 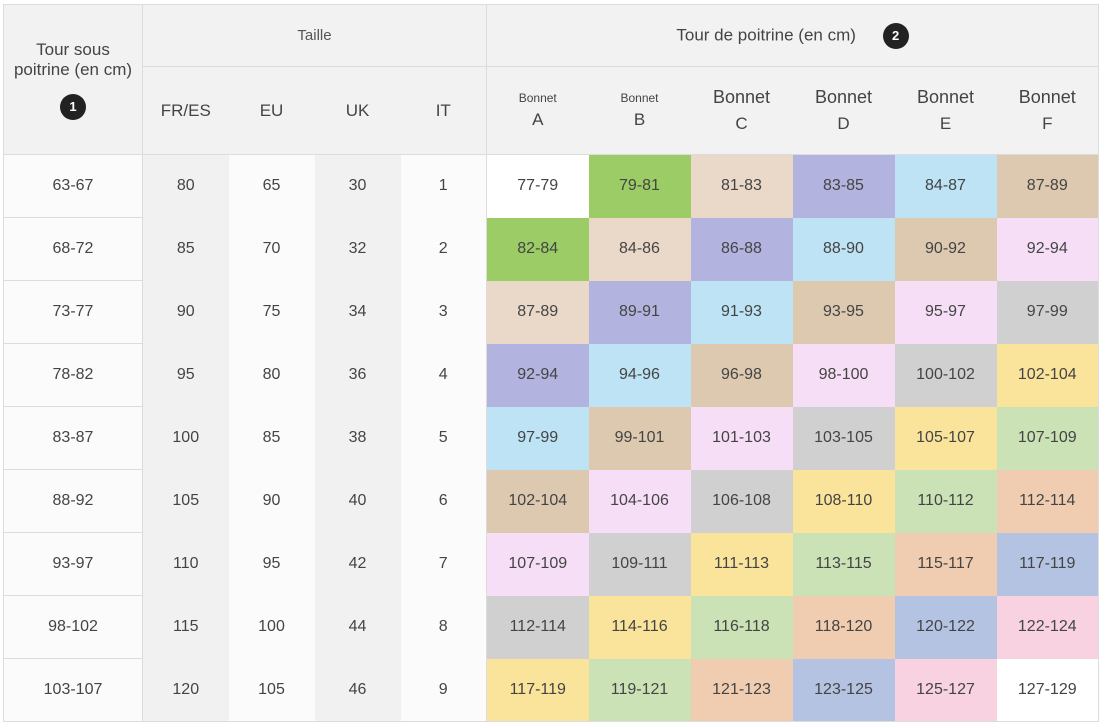 What do you see at coordinates (1047, 110) in the screenshot?
I see `cup-col-f: Bonnet F` at bounding box center [1047, 110].